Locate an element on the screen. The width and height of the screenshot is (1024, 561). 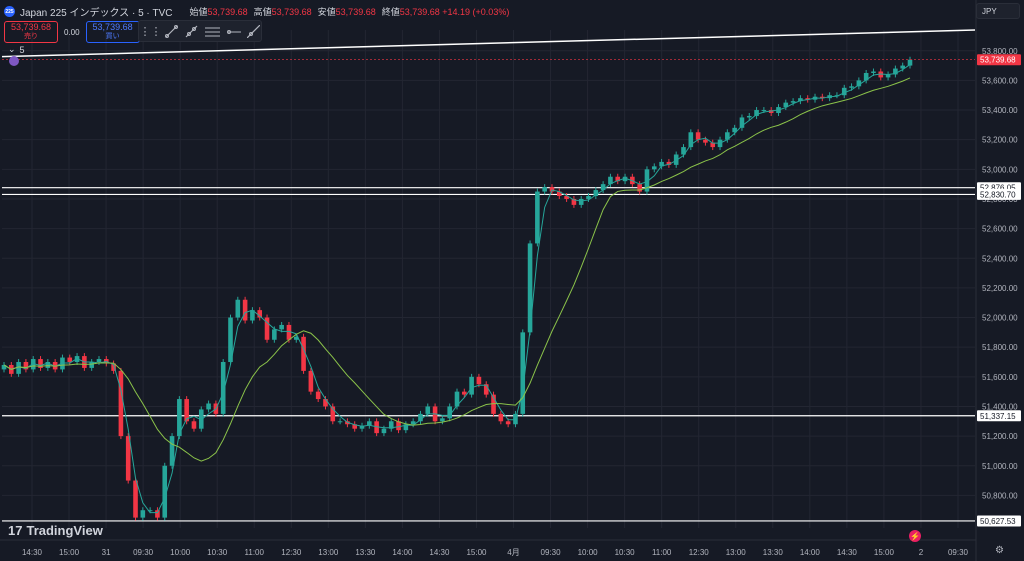
low-value: 53,739.68 is located at coordinates (355, 12).